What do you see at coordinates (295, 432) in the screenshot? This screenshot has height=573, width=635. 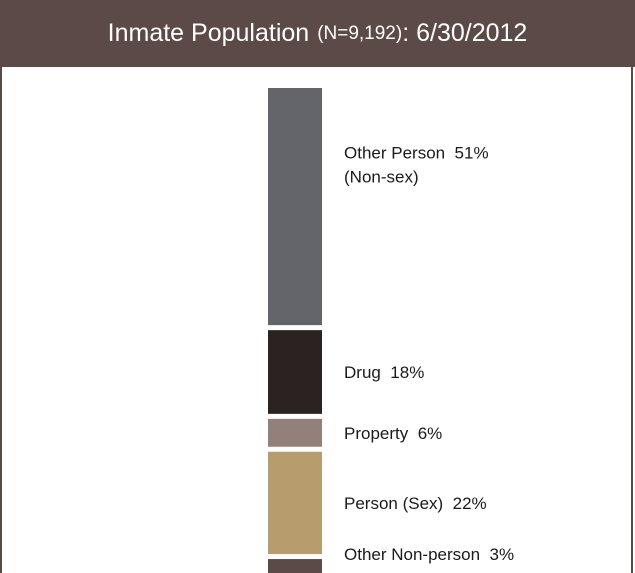 I see `bar-segment-property` at bounding box center [295, 432].